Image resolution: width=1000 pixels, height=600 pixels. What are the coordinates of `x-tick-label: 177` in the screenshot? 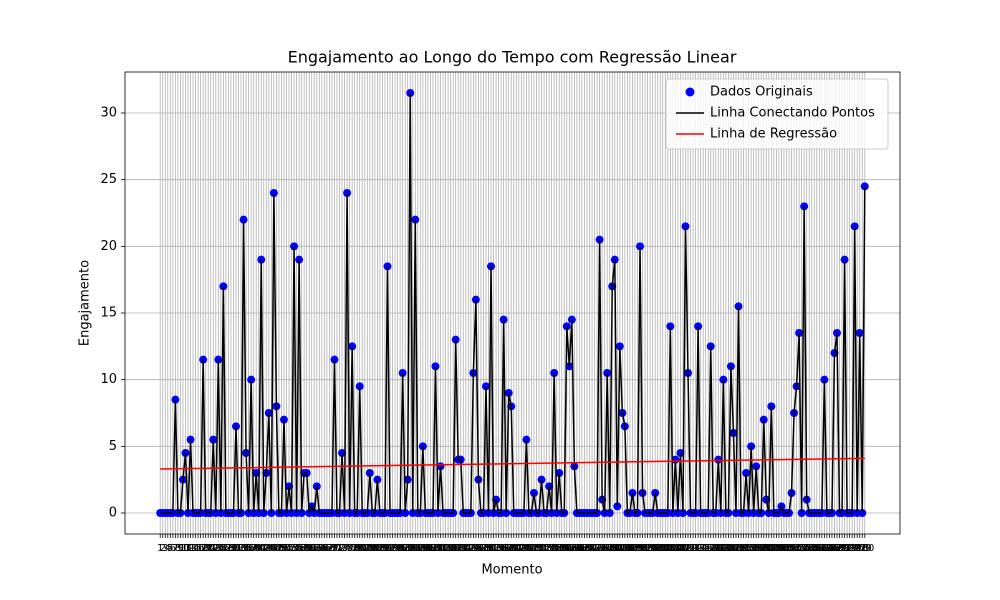 It's located at (604, 548).